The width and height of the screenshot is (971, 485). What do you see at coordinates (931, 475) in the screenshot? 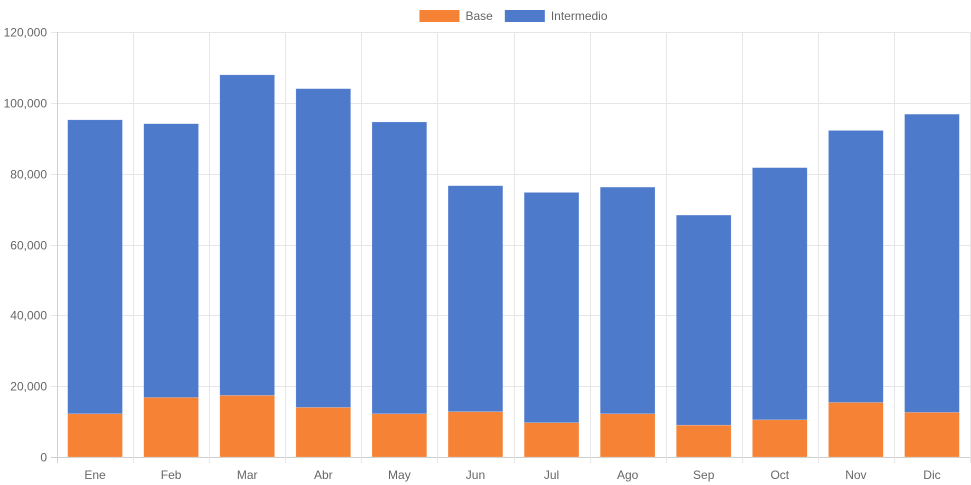
I see `x-tick-label: Dic` at bounding box center [931, 475].